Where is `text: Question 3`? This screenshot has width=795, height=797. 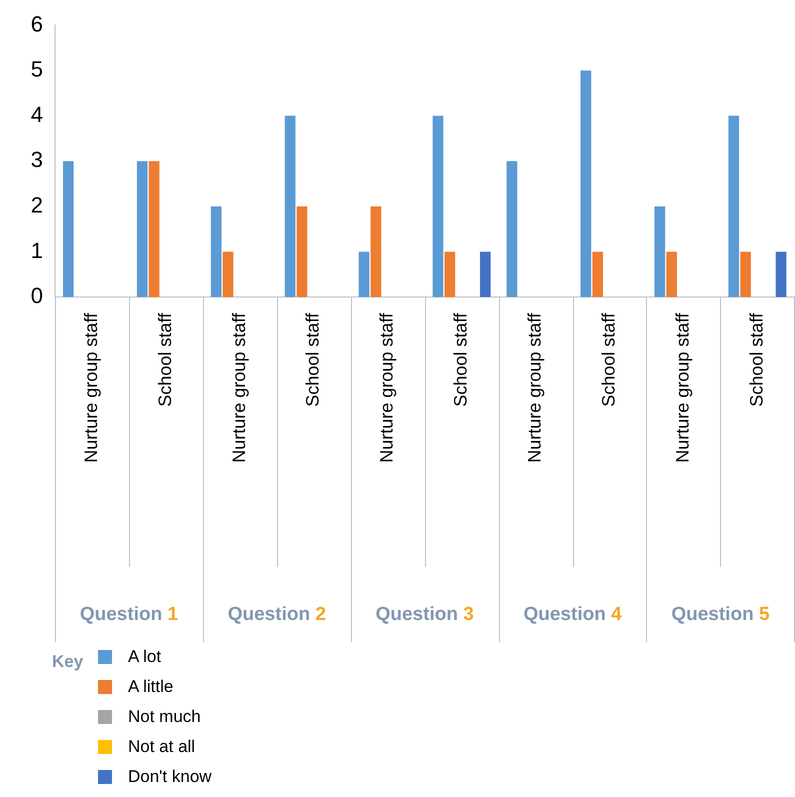 text: Question 3 is located at coordinates (425, 615).